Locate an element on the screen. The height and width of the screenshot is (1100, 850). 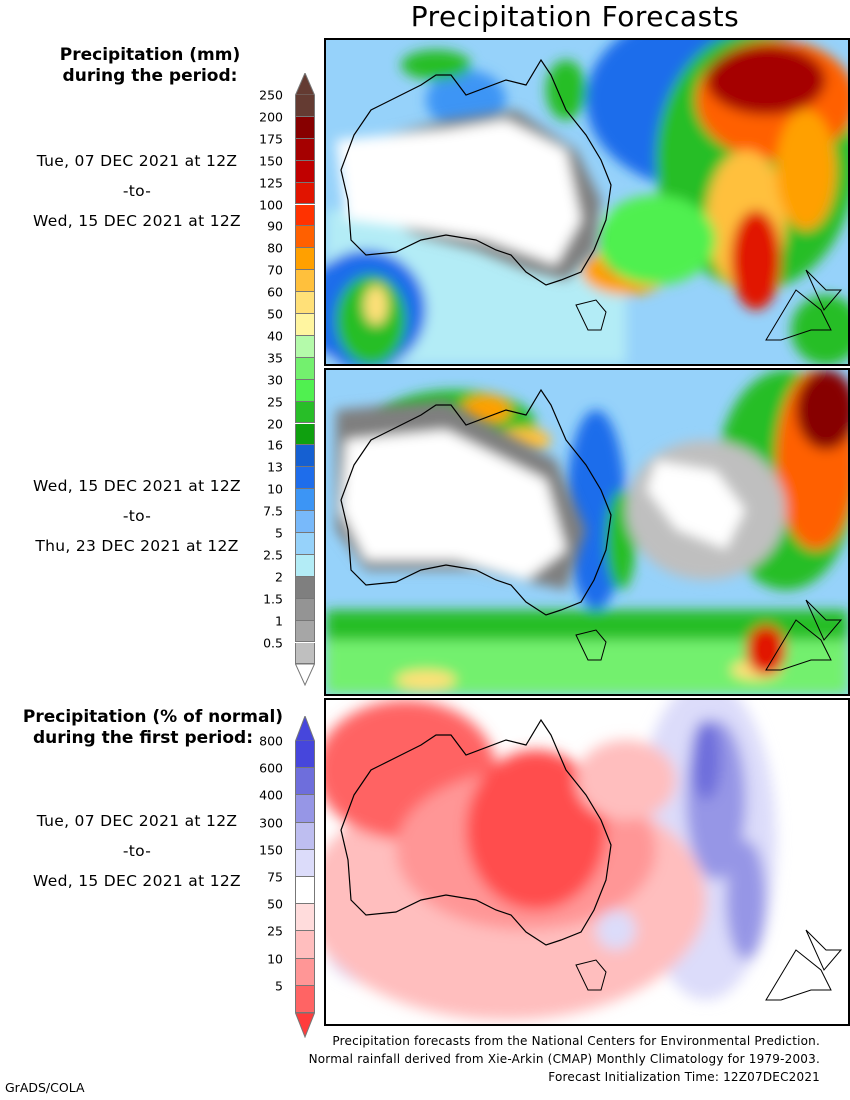
amount-tick-label: 1.5 is located at coordinates (273, 599).